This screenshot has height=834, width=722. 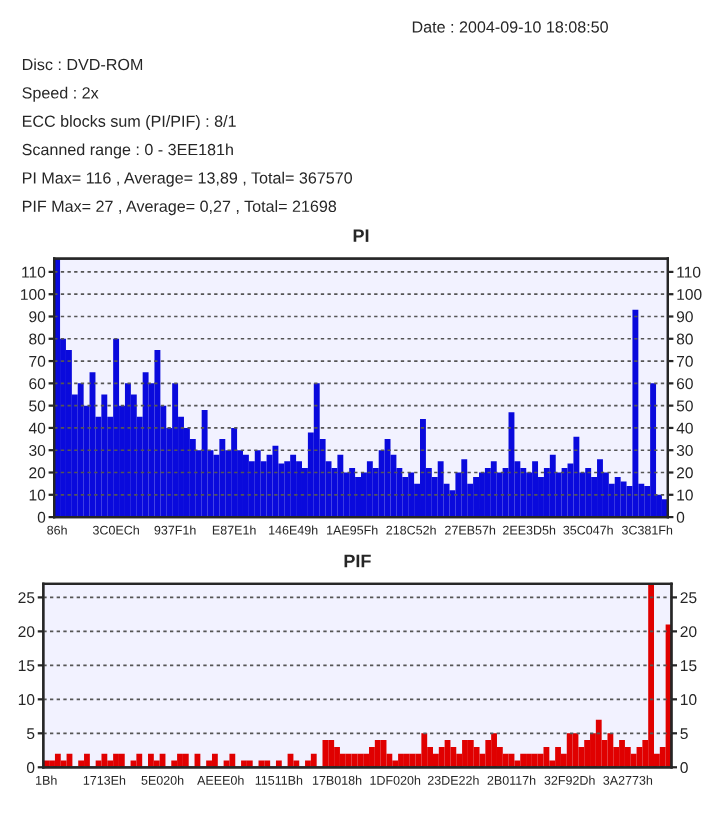 What do you see at coordinates (179, 208) in the screenshot?
I see `text: PIF Max= 27 , Average= 0,27 , Total= 21698` at bounding box center [179, 208].